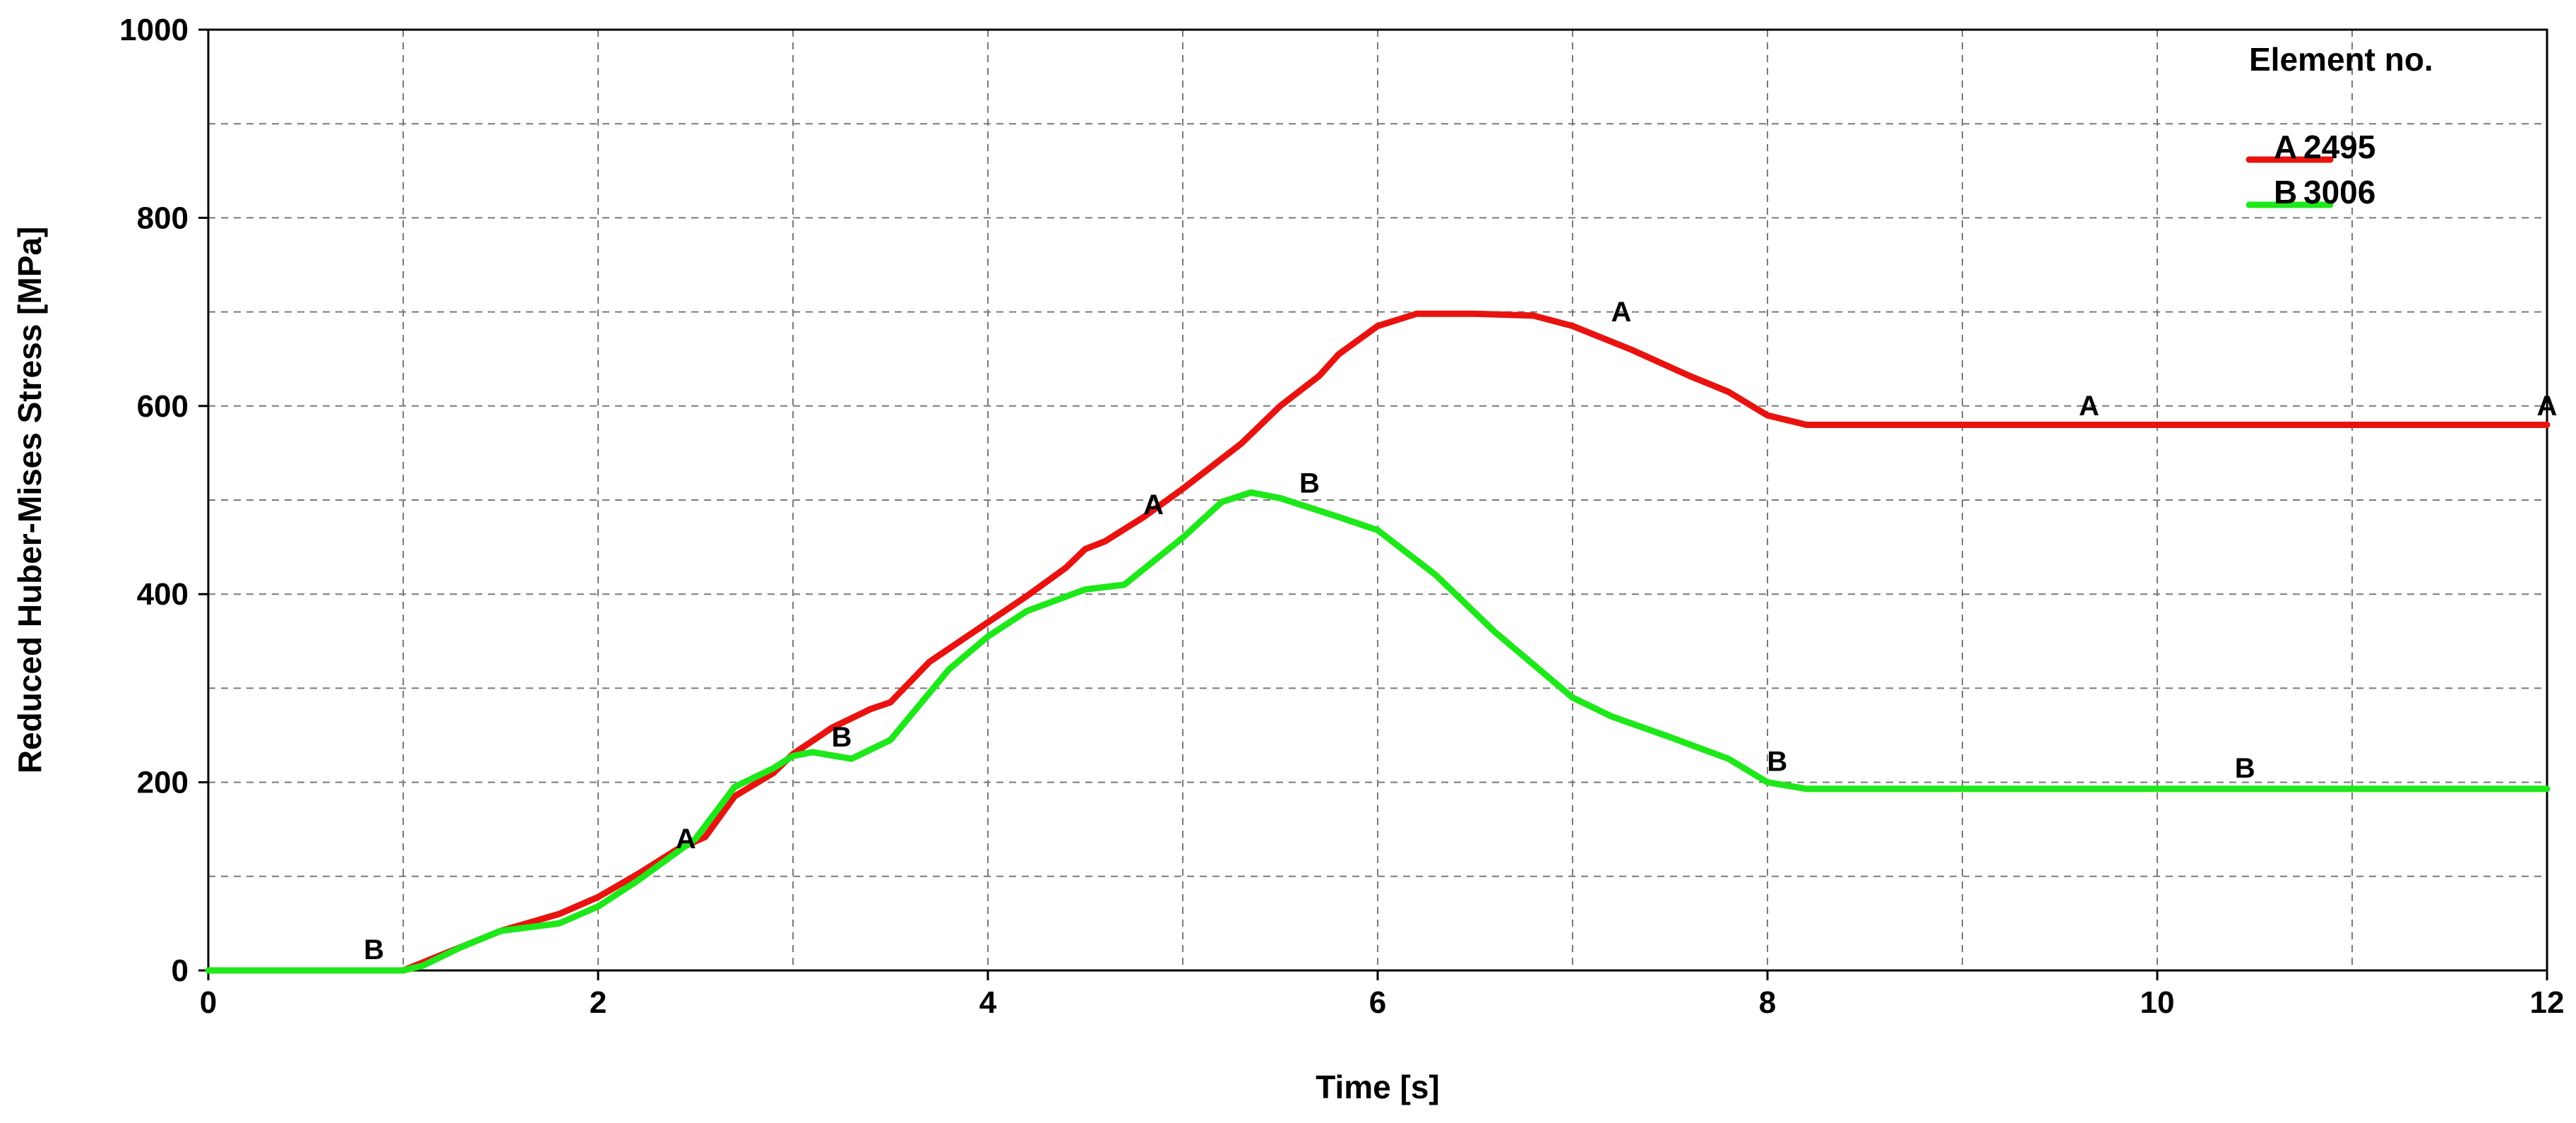 The height and width of the screenshot is (1123, 2576). I want to click on x-axis-title: Time [s], so click(1378, 1087).